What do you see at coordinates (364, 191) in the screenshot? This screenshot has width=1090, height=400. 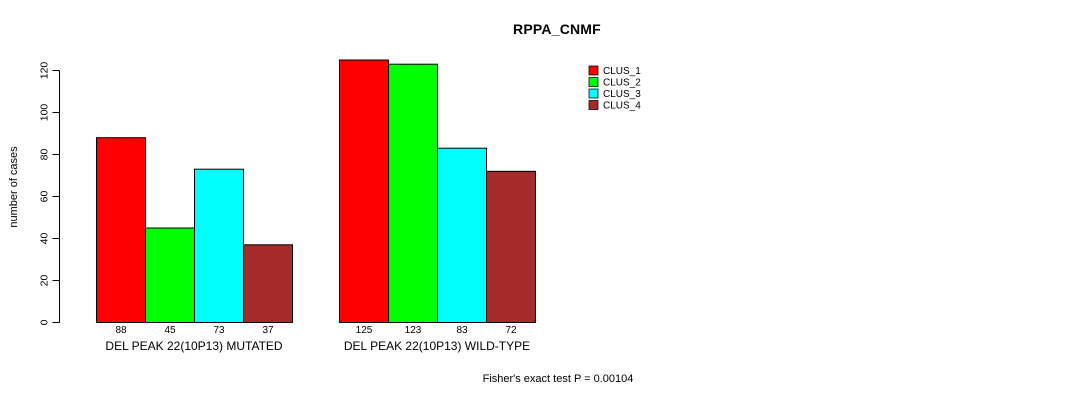 I see `bar-clus_1-group2` at bounding box center [364, 191].